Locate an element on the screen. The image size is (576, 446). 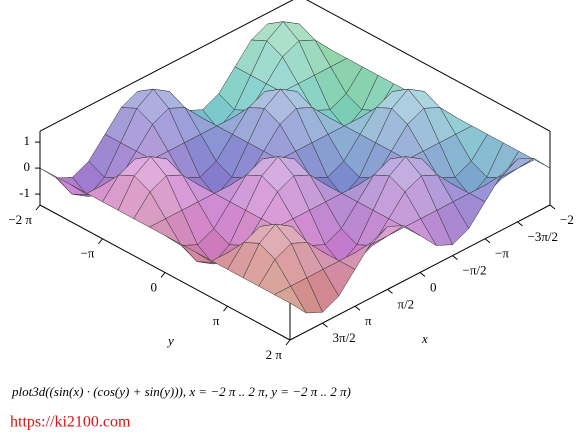
x-tick-label: 0 is located at coordinates (433, 286).